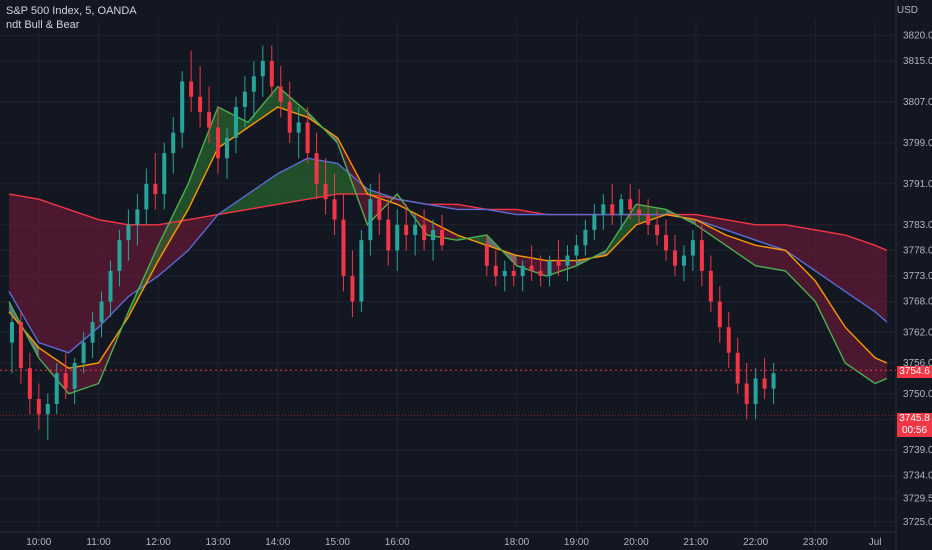  I want to click on y-tick-label: 3739.0, so click(917, 450).